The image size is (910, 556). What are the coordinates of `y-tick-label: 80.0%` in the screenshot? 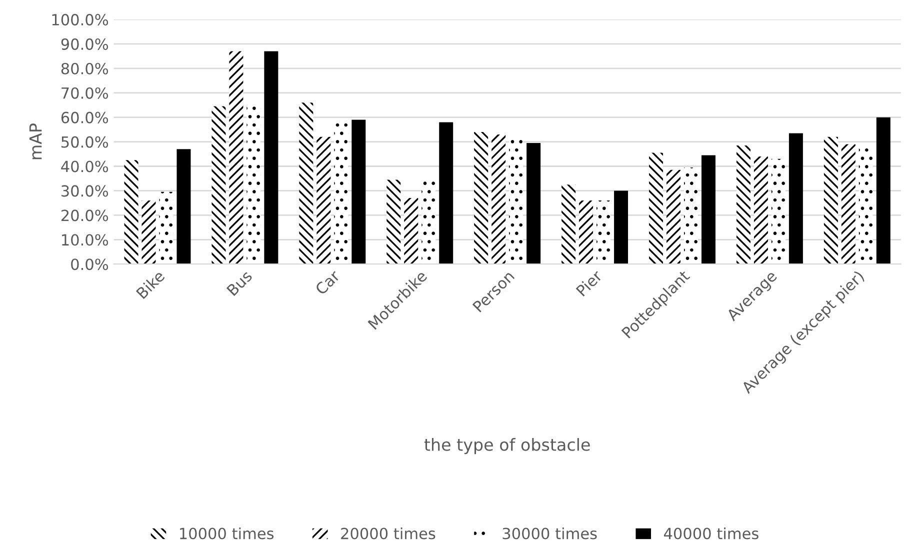 It's located at (84, 68).